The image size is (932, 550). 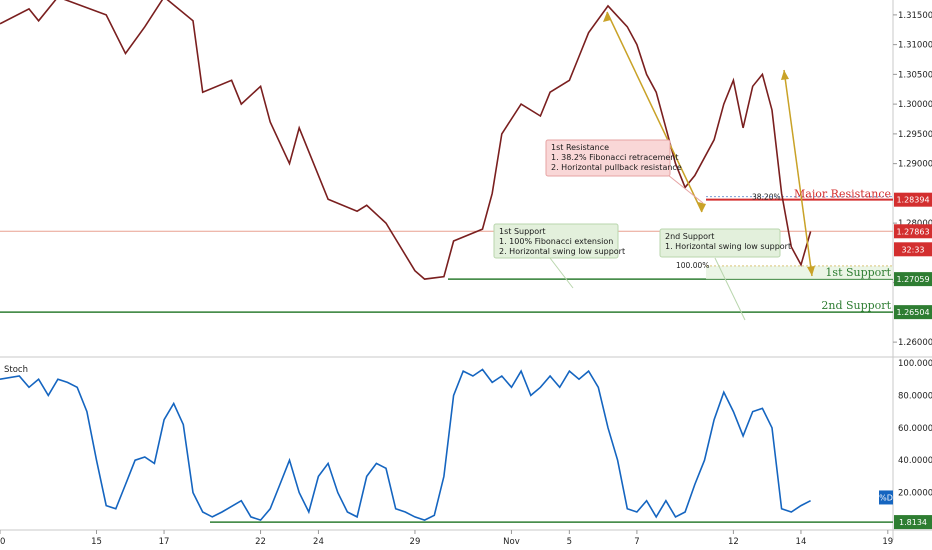 I want to click on osc-tick-label: 100.0000, so click(x=915, y=364).